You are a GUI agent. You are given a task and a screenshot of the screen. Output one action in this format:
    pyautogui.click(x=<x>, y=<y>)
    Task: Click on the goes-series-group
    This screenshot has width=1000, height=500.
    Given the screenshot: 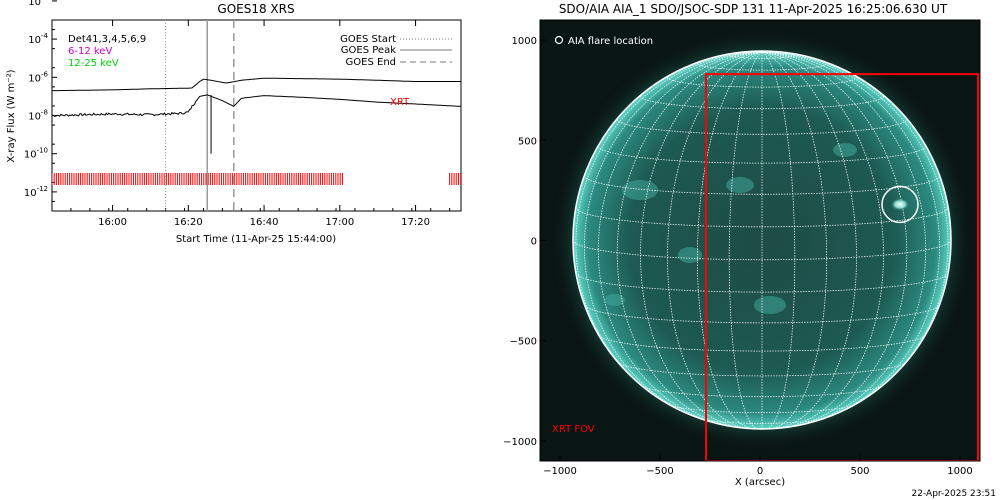 What is the action you would take?
    pyautogui.click(x=256, y=115)
    